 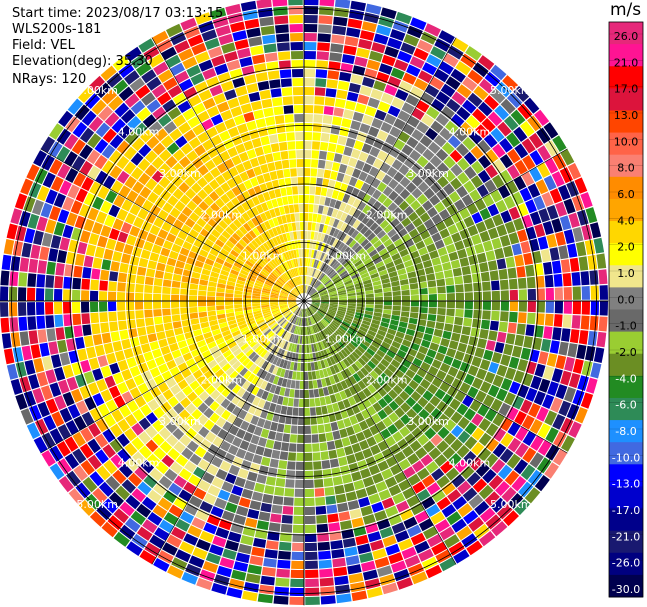 What do you see at coordinates (626, 77) in the screenshot?
I see `colorbar-swatch` at bounding box center [626, 77].